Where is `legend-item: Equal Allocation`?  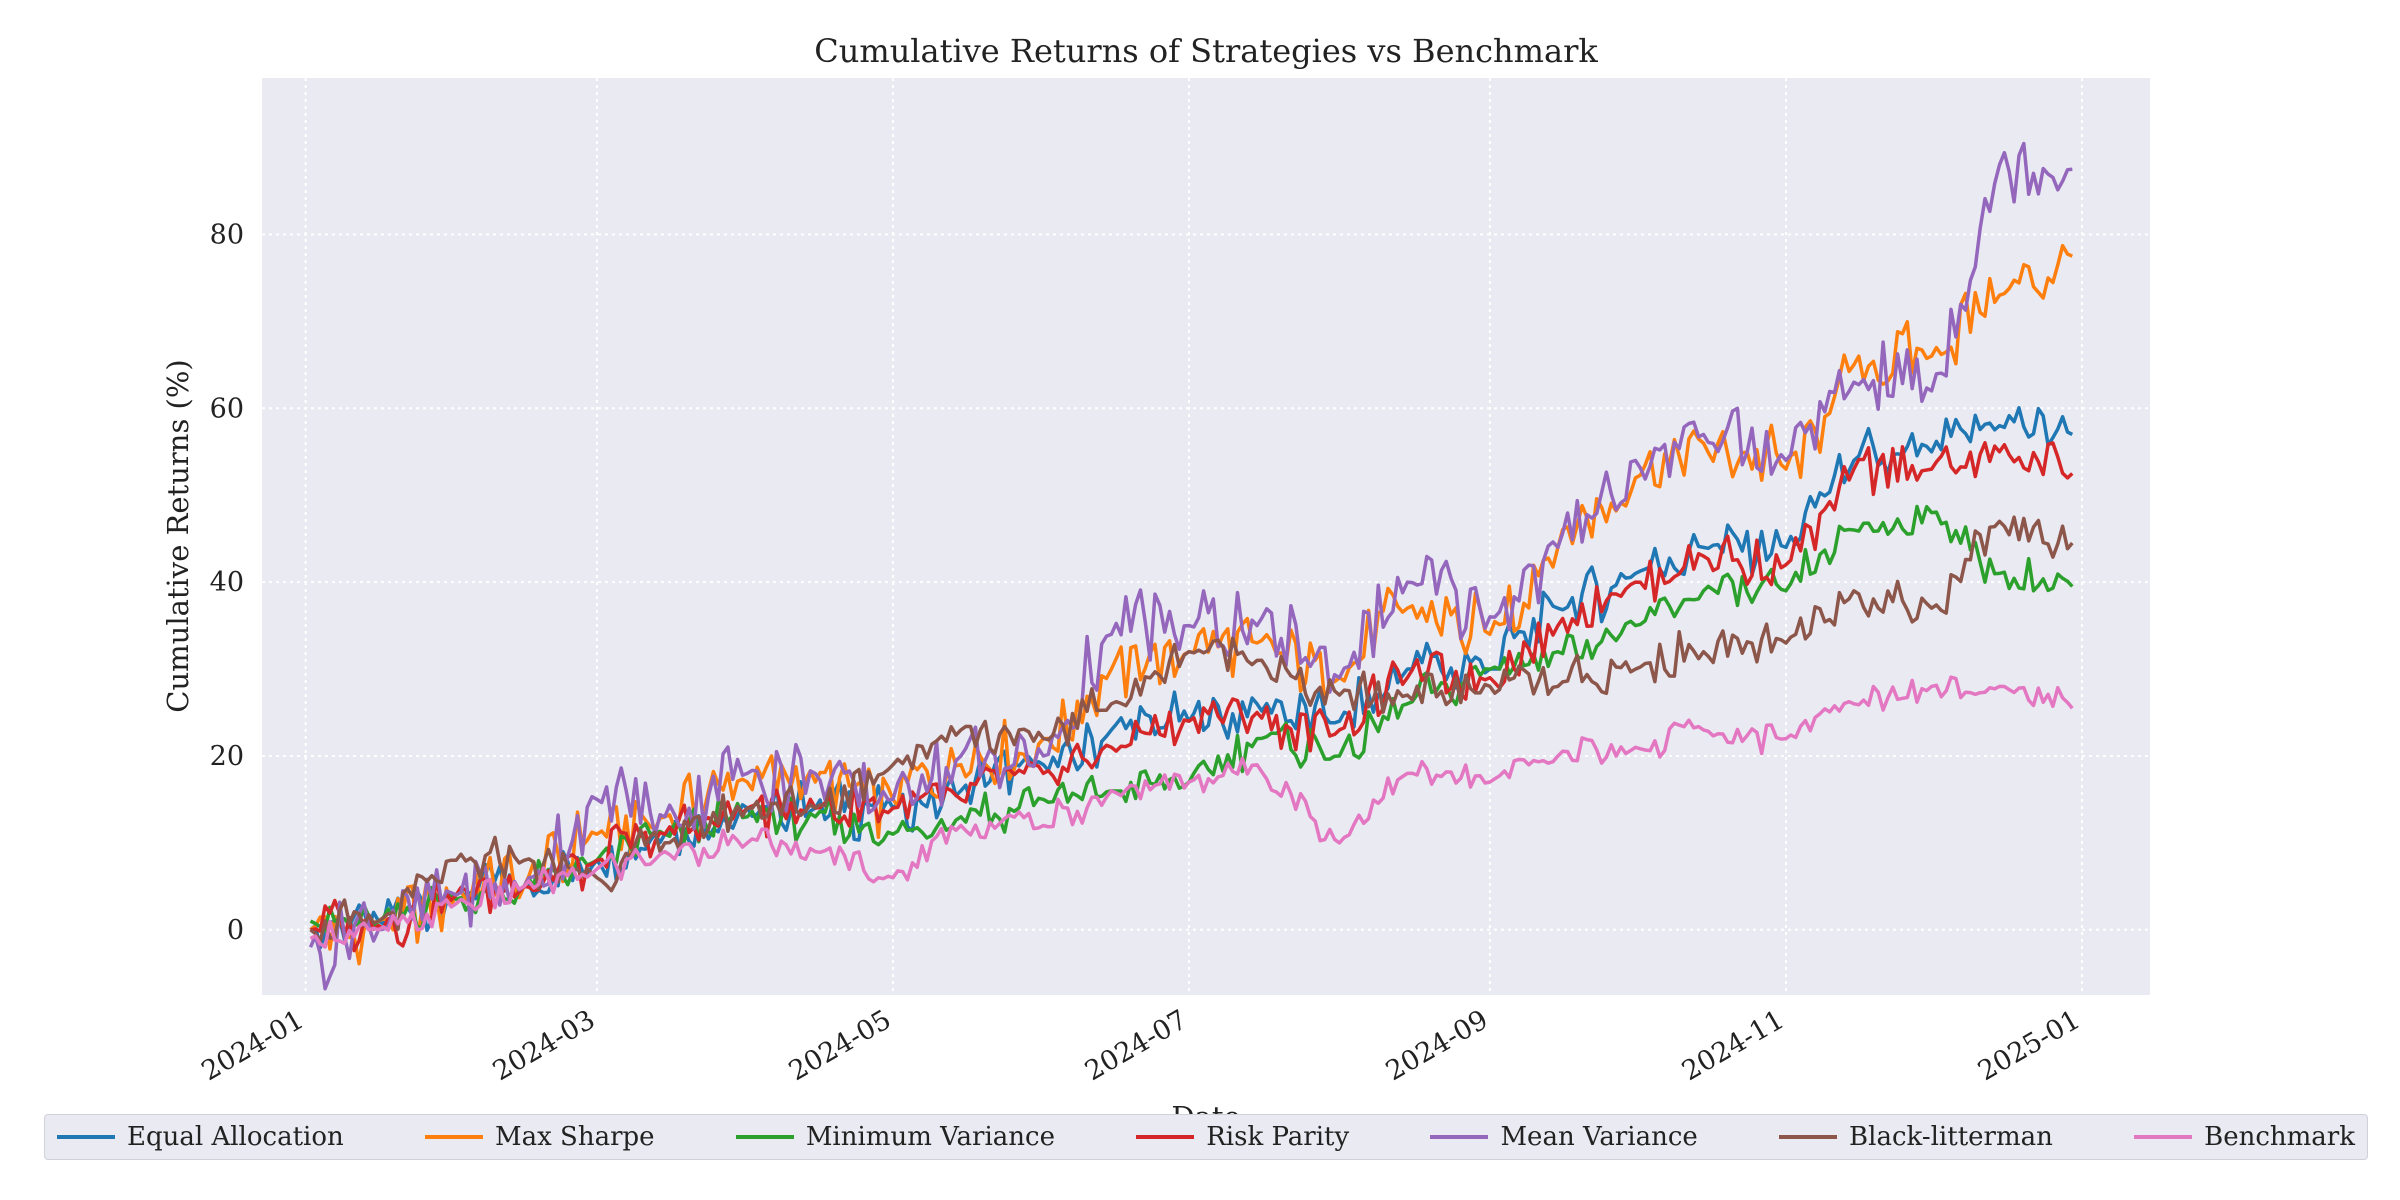 legend-item: Equal Allocation is located at coordinates (200, 1137).